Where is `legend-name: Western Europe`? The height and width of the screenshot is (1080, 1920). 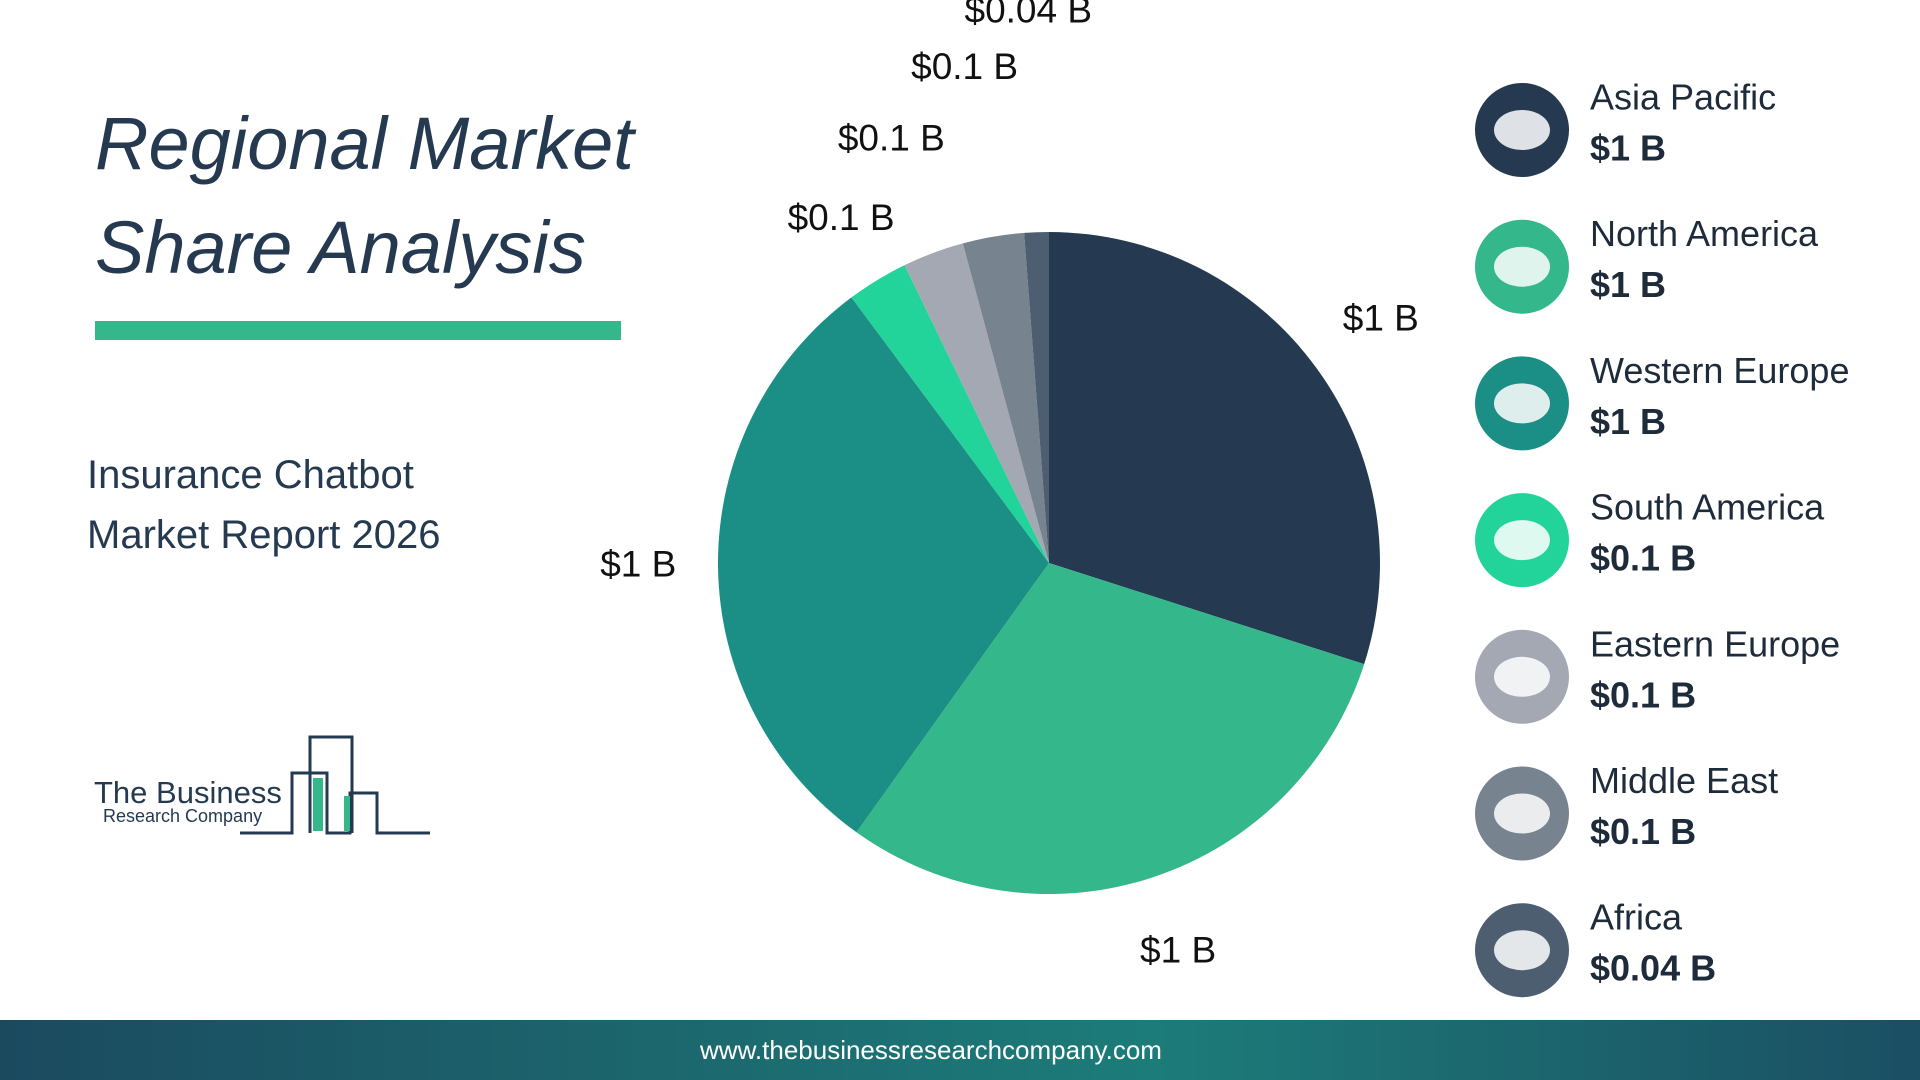 legend-name: Western Europe is located at coordinates (1719, 370).